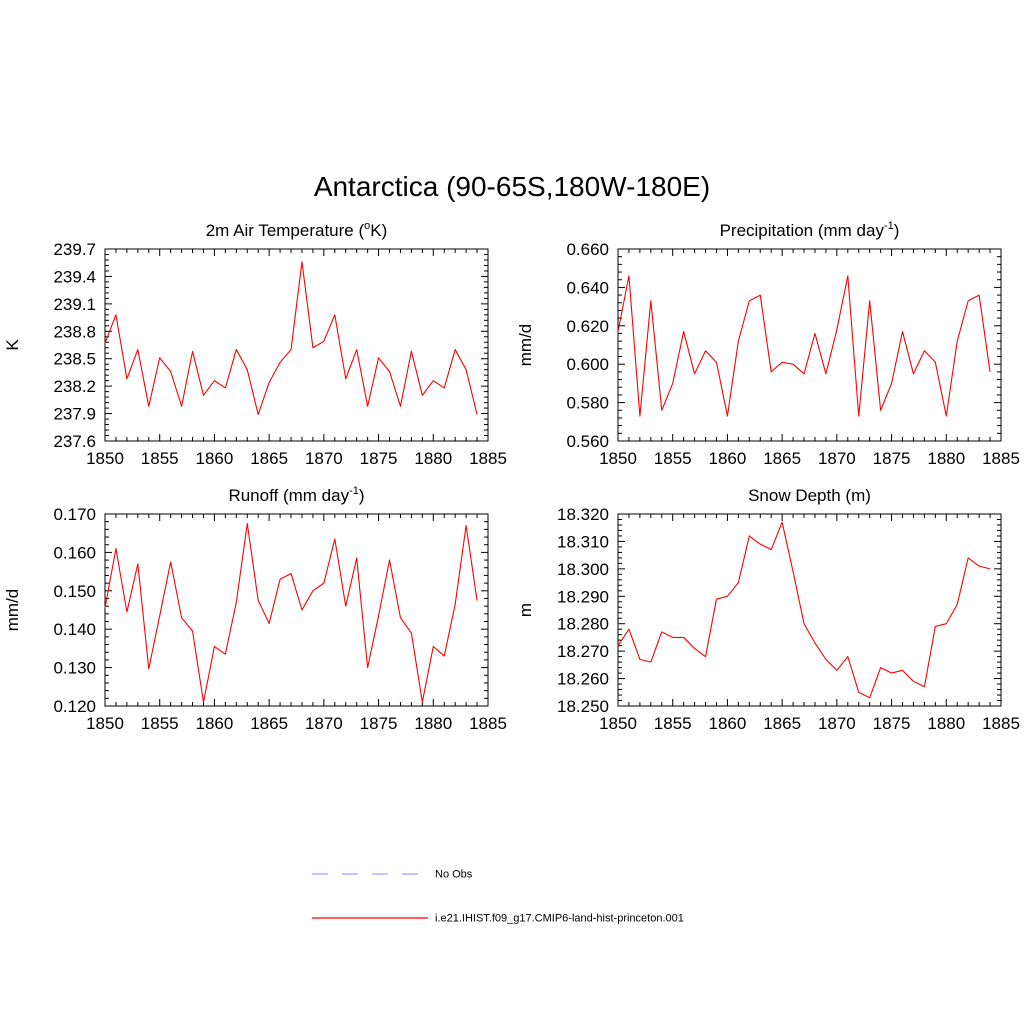 The image size is (1024, 1024). I want to click on y-tick-label: 0.130, so click(74, 668).